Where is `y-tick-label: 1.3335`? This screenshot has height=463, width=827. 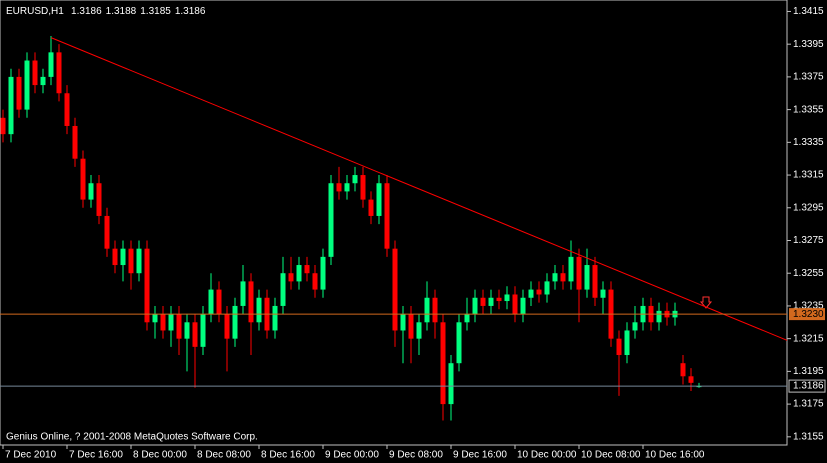 y-tick-label: 1.3335 is located at coordinates (808, 142).